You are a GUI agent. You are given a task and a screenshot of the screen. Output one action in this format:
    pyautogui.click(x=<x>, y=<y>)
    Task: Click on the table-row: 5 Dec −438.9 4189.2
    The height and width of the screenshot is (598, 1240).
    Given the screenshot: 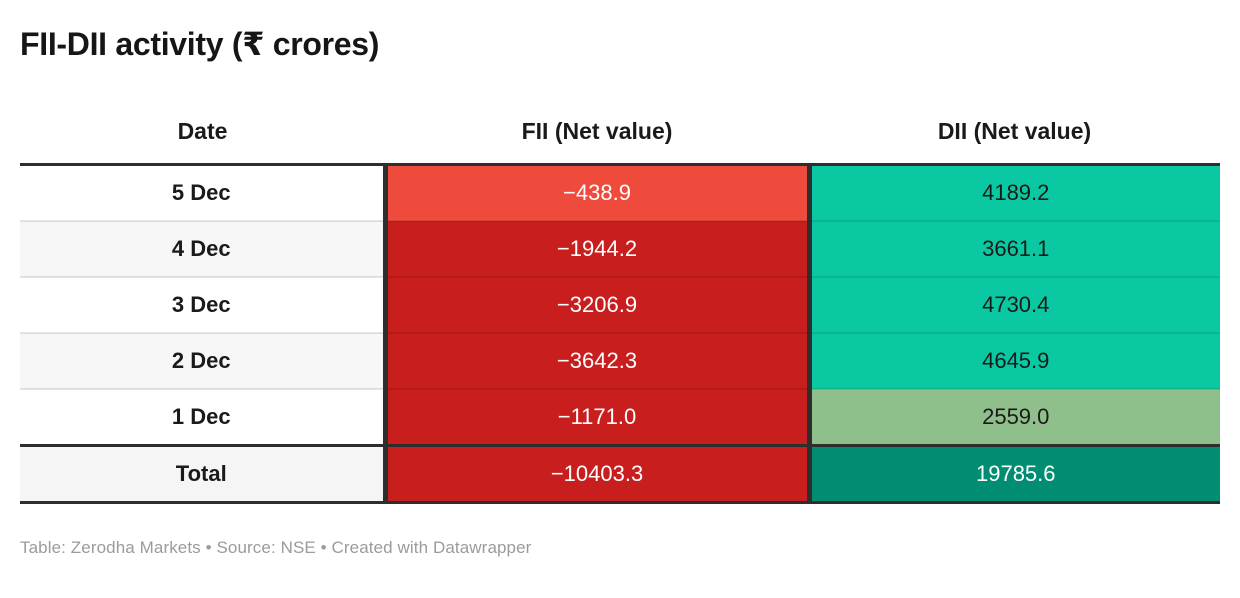 What is the action you would take?
    pyautogui.click(x=620, y=192)
    